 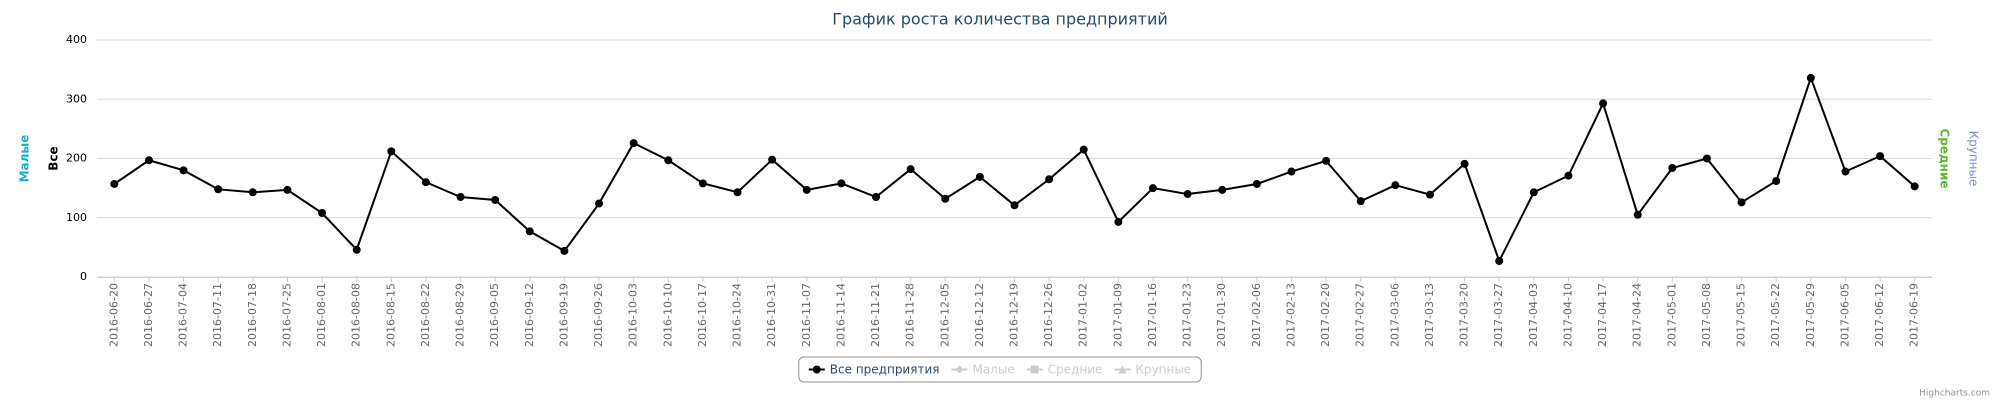 I want to click on legend-item: Средние, so click(x=1064, y=370).